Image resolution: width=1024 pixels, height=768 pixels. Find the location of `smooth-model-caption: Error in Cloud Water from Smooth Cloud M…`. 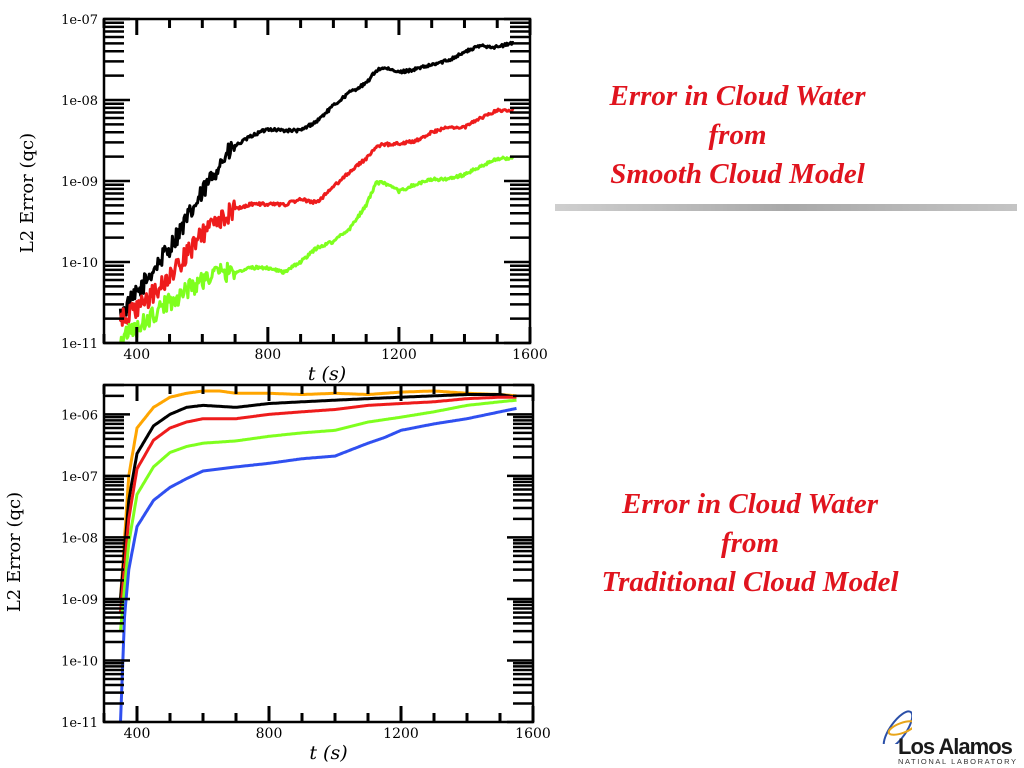

smooth-model-caption: Error in Cloud Water from Smooth Cloud M… is located at coordinates (737, 135).